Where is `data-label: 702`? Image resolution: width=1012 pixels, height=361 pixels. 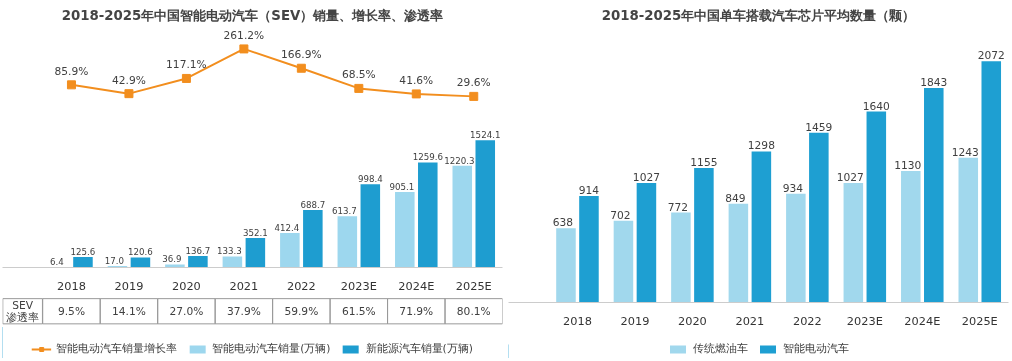 data-label: 702 is located at coordinates (620, 215).